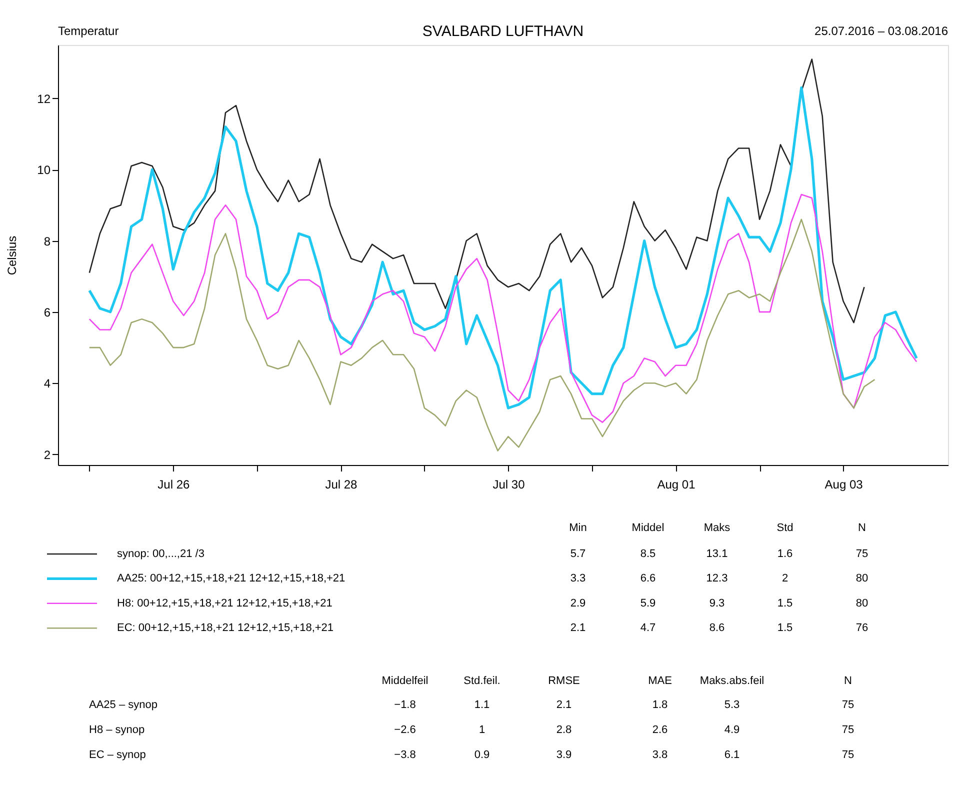 The image size is (973, 787). Describe the element at coordinates (732, 705) in the screenshot. I see `text: 5.3` at that location.